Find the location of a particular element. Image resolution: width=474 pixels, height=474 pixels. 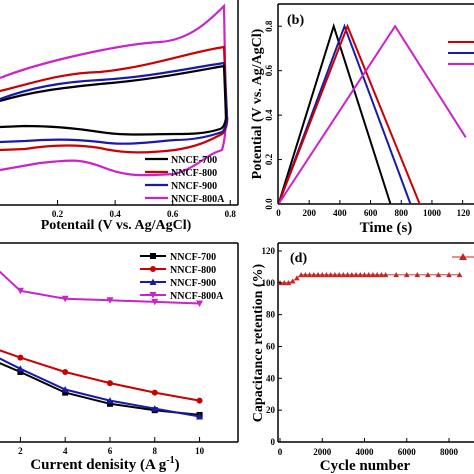

panel-a-legend-label: NNCF-800A is located at coordinates (198, 199).